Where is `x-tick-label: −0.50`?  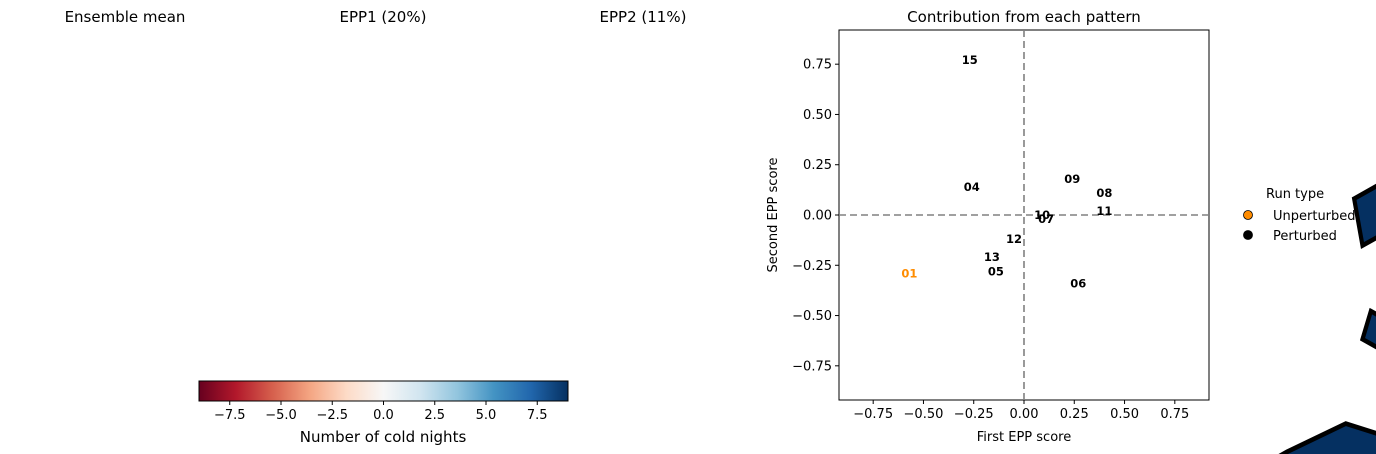 x-tick-label: −0.50 is located at coordinates (924, 414).